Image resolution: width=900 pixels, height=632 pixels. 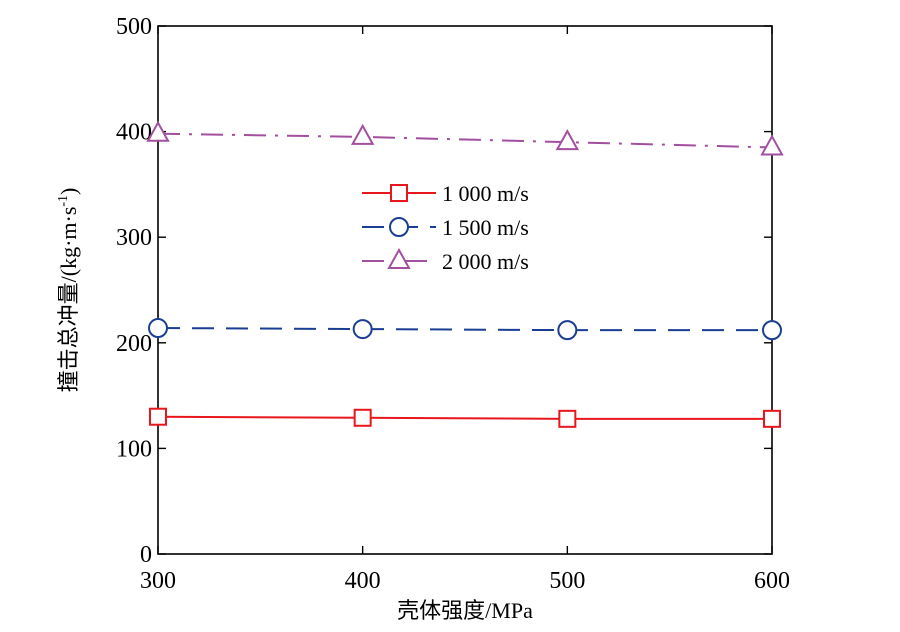 What do you see at coordinates (363, 581) in the screenshot?
I see `x-tick-label: 400` at bounding box center [363, 581].